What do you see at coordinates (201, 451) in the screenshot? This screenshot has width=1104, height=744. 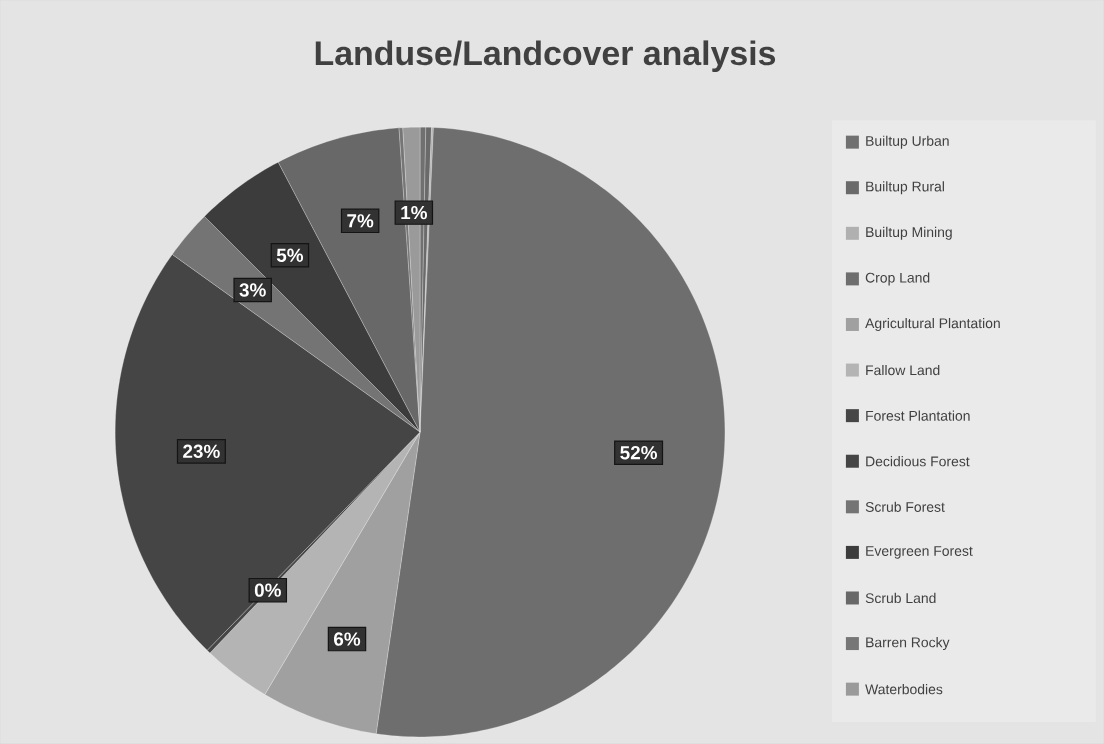 I see `data-label: 23%` at bounding box center [201, 451].